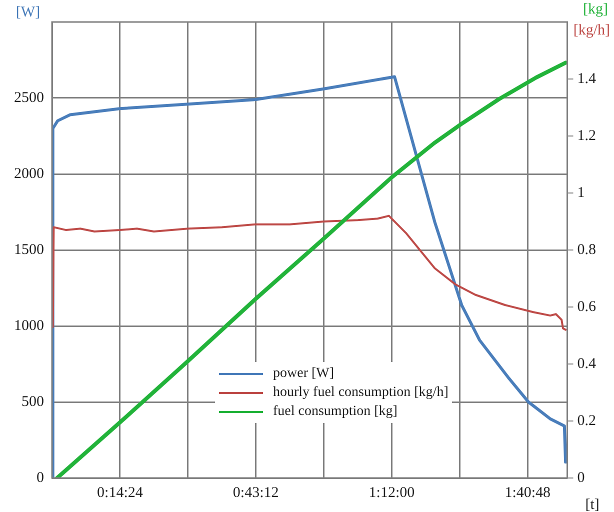 The image size is (614, 512). What do you see at coordinates (592, 504) in the screenshot?
I see `x-axis-title: [t]` at bounding box center [592, 504].